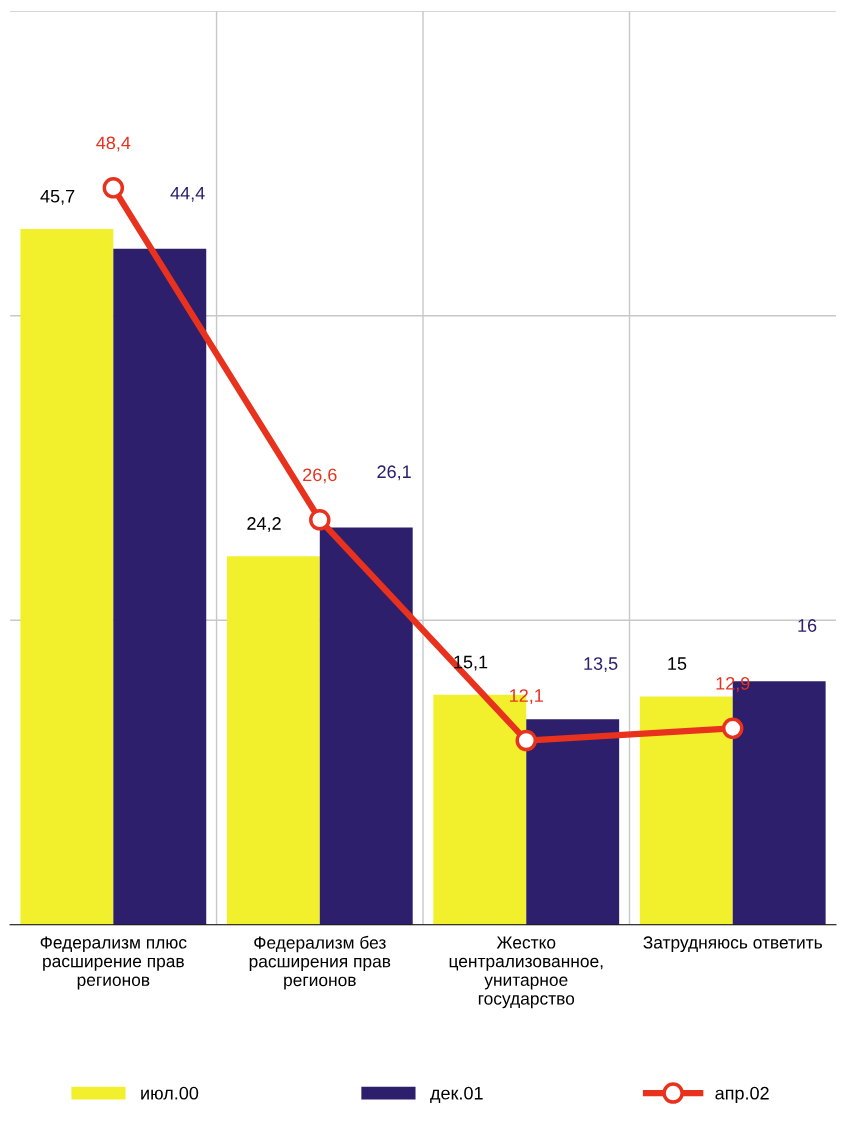 The image size is (841, 1125). I want to click on legend-label: июл.00, so click(170, 1093).